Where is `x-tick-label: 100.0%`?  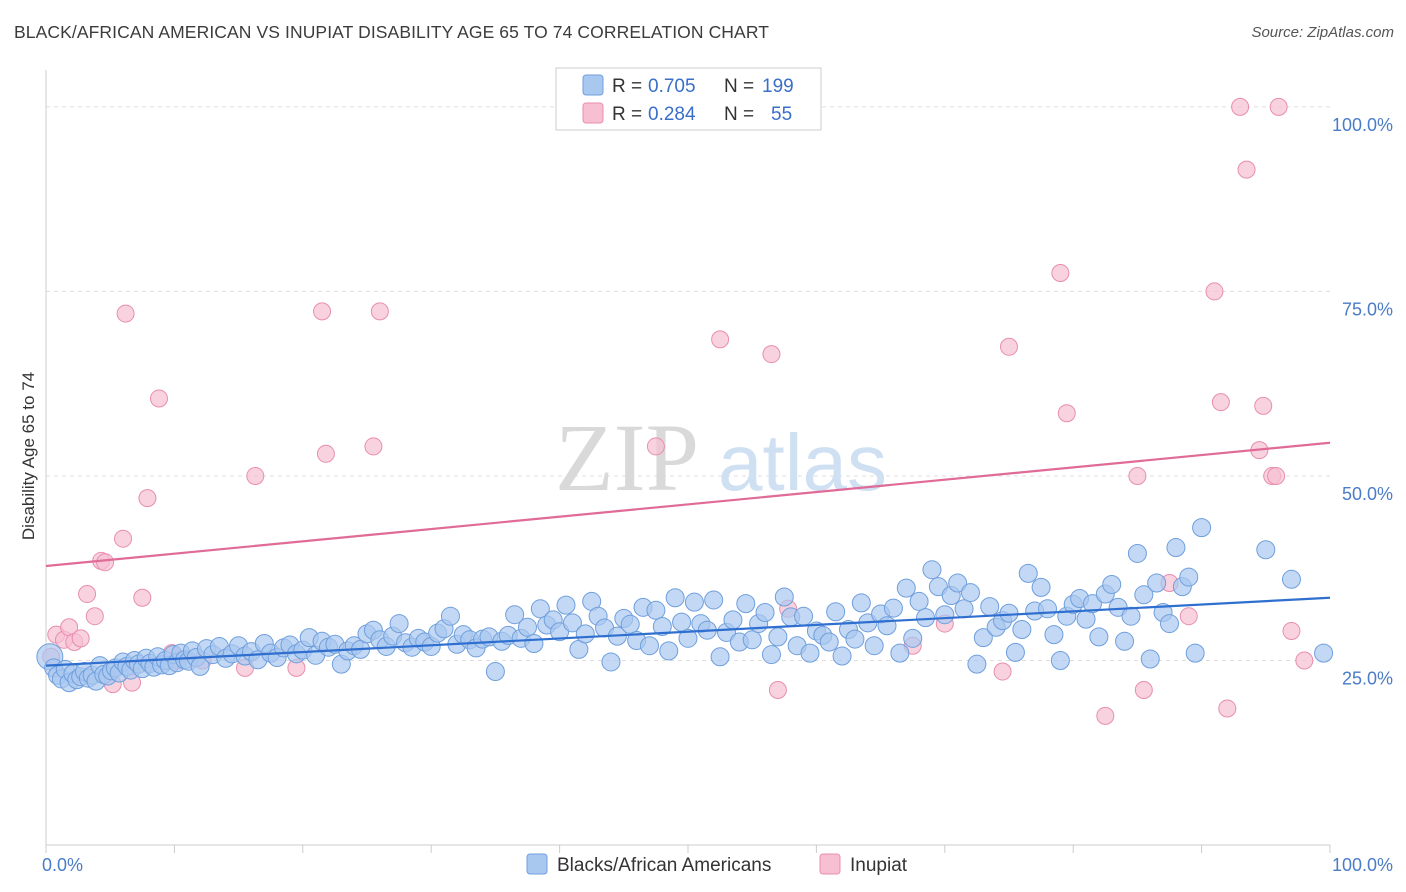
x-tick-label: 100.0% is located at coordinates (1362, 865).